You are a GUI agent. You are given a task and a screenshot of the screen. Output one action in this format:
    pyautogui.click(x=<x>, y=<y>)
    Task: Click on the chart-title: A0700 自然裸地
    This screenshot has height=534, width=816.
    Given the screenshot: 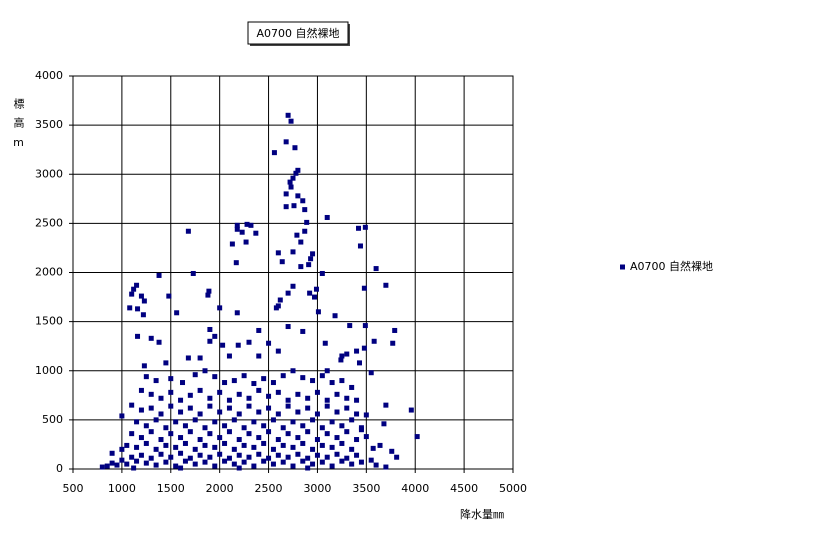 What is the action you would take?
    pyautogui.click(x=297, y=33)
    